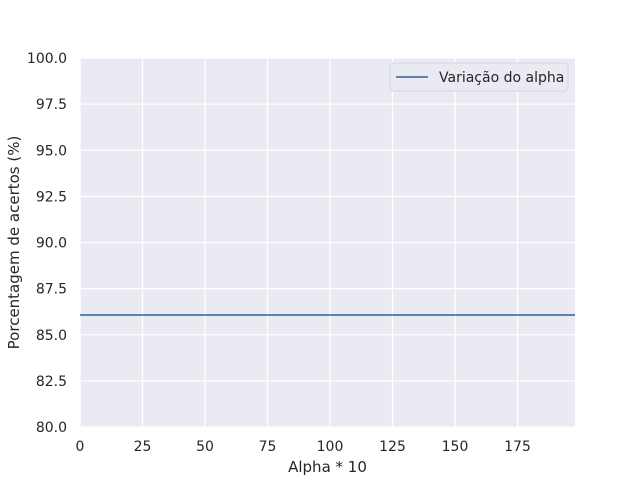 This screenshot has height=484, width=640. What do you see at coordinates (80, 447) in the screenshot?
I see `x-tick-label: 0` at bounding box center [80, 447].